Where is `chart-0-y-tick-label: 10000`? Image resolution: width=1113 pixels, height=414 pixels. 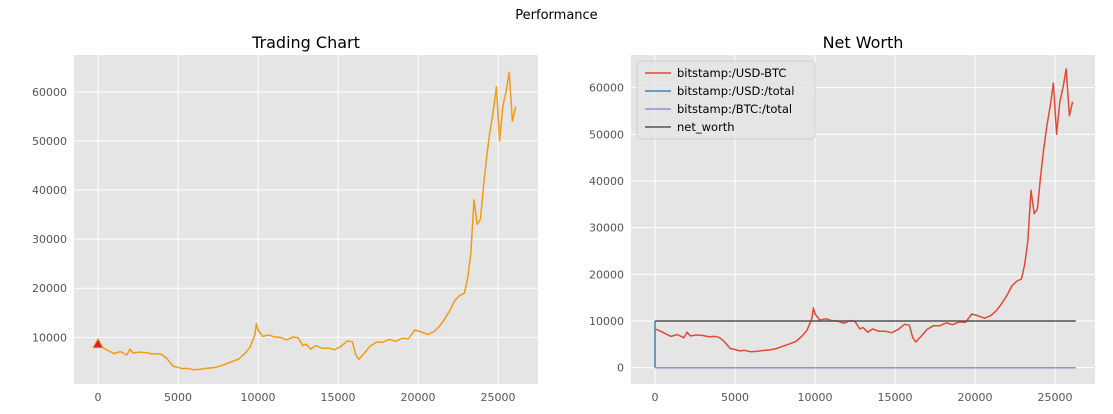 chart-0-y-tick-label: 10000 is located at coordinates (49, 337).